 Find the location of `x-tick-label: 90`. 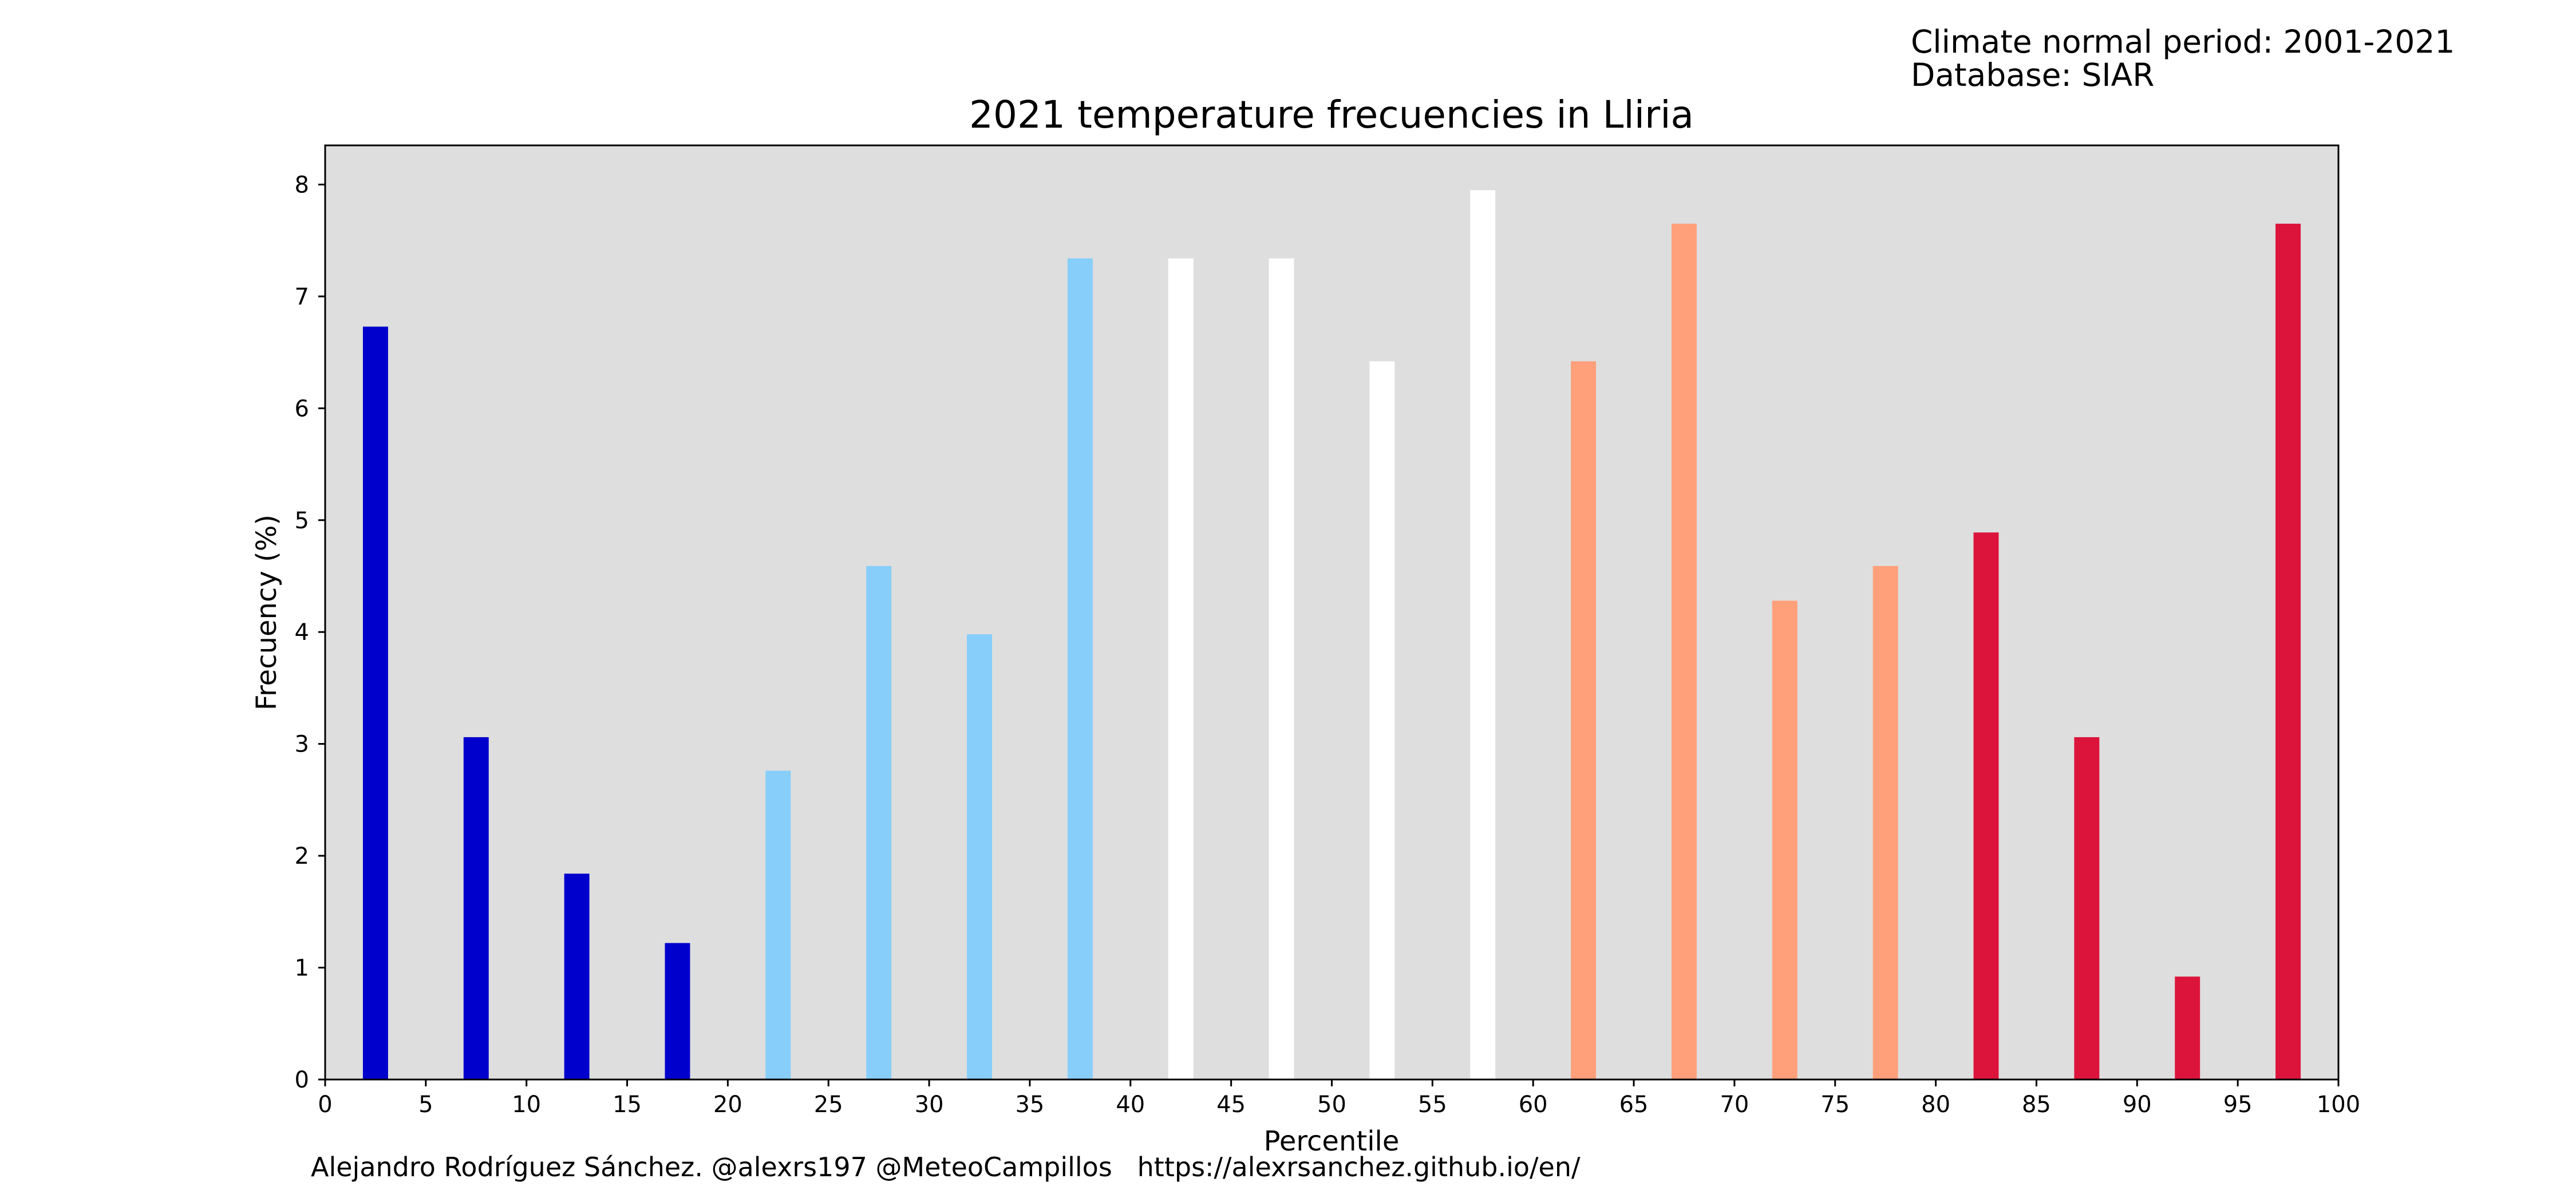

x-tick-label: 90 is located at coordinates (2137, 1105).